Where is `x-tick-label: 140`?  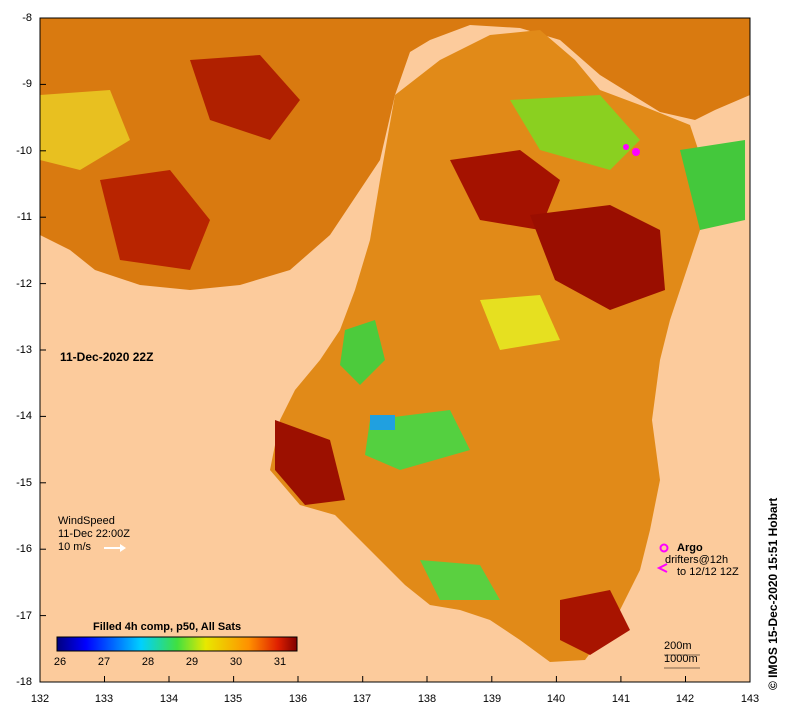 x-tick-label: 140 is located at coordinates (556, 699).